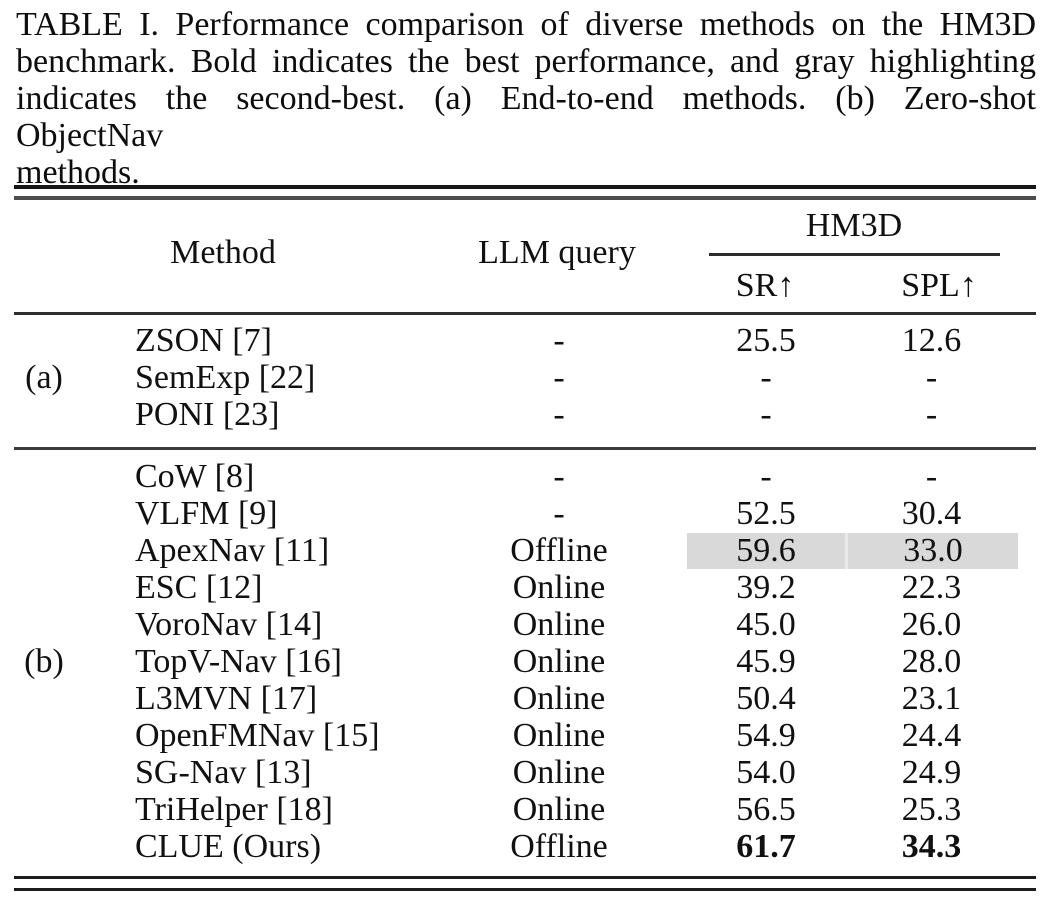 The image size is (1050, 923). Describe the element at coordinates (525, 889) in the screenshot. I see `bottom-rule-outer` at that location.